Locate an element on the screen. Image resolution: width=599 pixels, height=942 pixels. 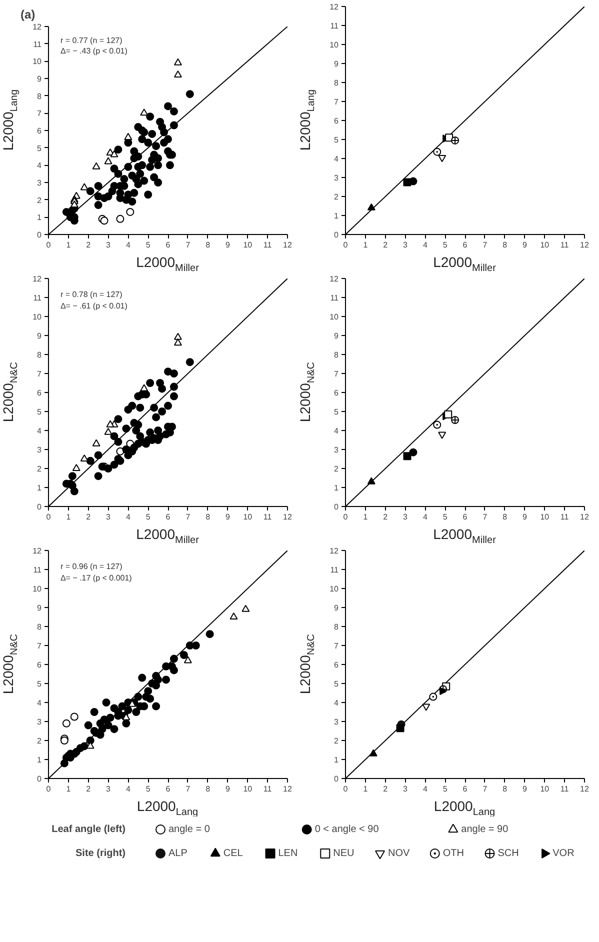
x-axis-title: L2000$_{Miller}$ is located at coordinates (167, 536).